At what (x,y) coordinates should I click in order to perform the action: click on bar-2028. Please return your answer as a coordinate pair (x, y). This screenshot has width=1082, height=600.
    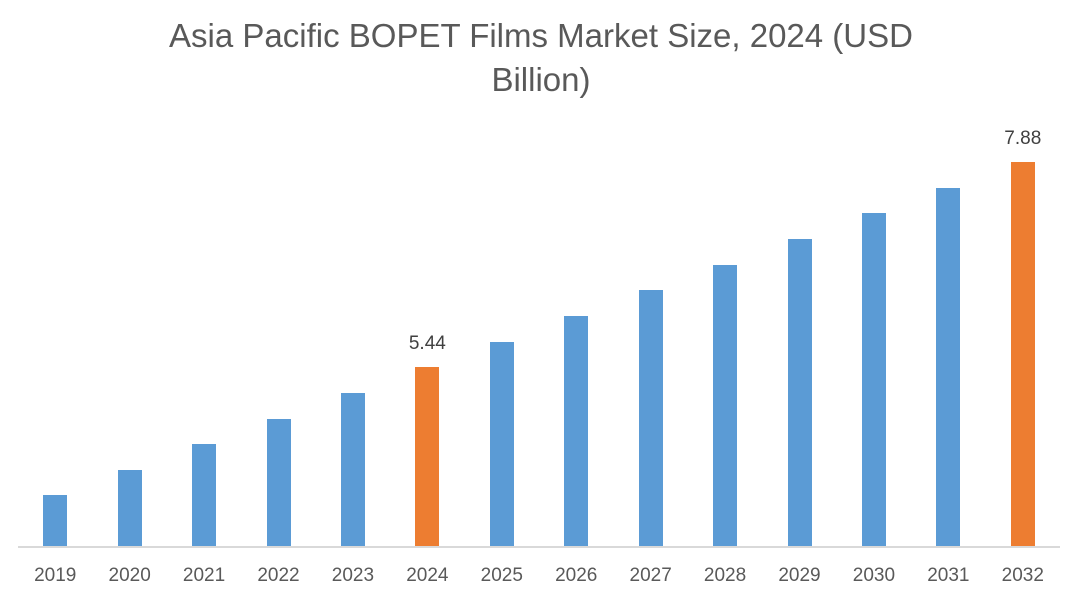
    Looking at the image, I should click on (725, 406).